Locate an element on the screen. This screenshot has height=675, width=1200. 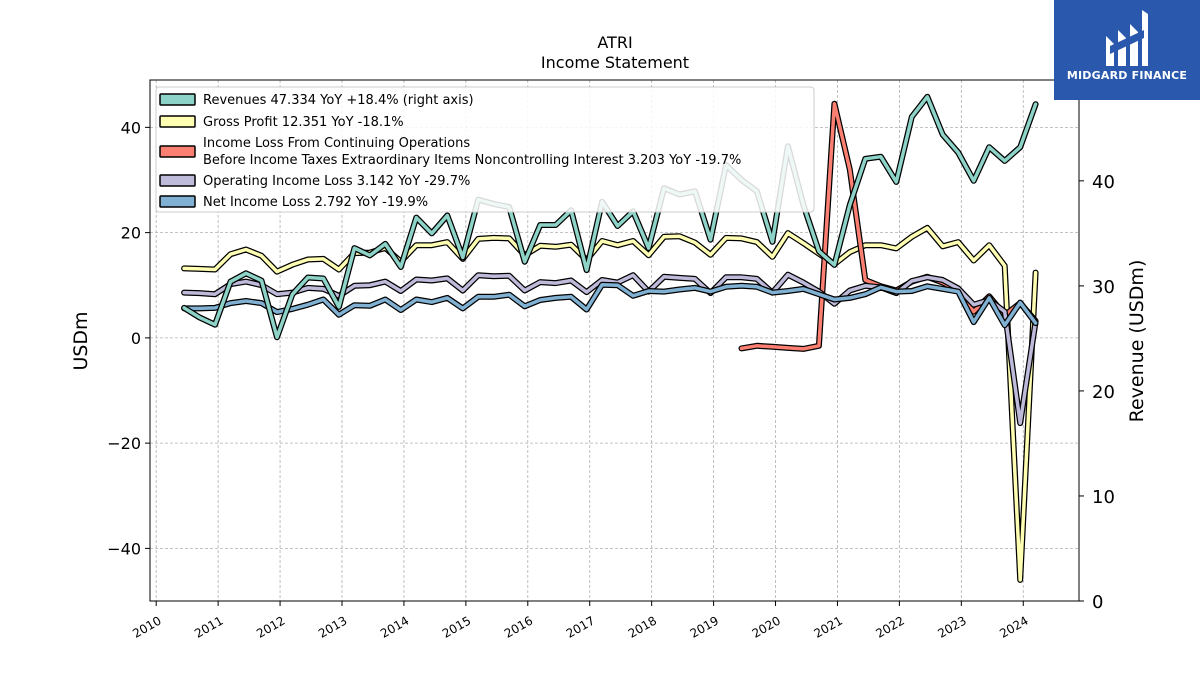
legend-swatch-gross-profit is located at coordinates (177, 121).